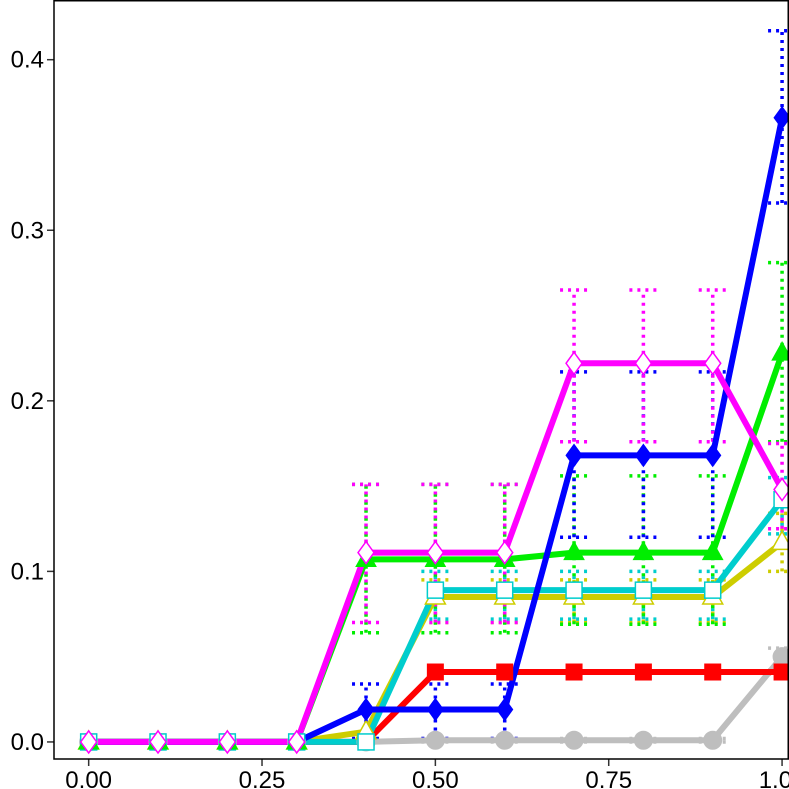  What do you see at coordinates (435, 778) in the screenshot?
I see `x-tick-label: 0.50` at bounding box center [435, 778].